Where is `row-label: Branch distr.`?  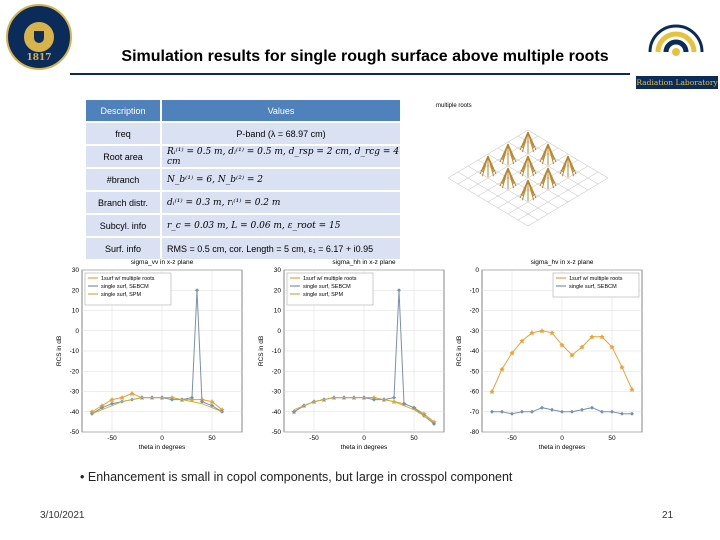
row-label: Branch distr. is located at coordinates (123, 202).